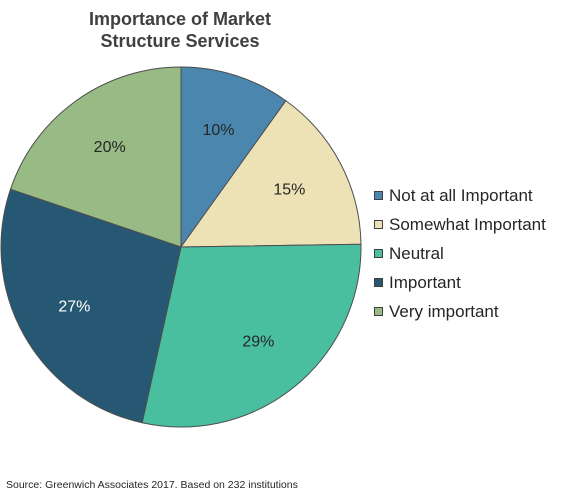 The image size is (561, 495). Describe the element at coordinates (180, 41) in the screenshot. I see `chart-title-line-2: Structure Services` at that location.